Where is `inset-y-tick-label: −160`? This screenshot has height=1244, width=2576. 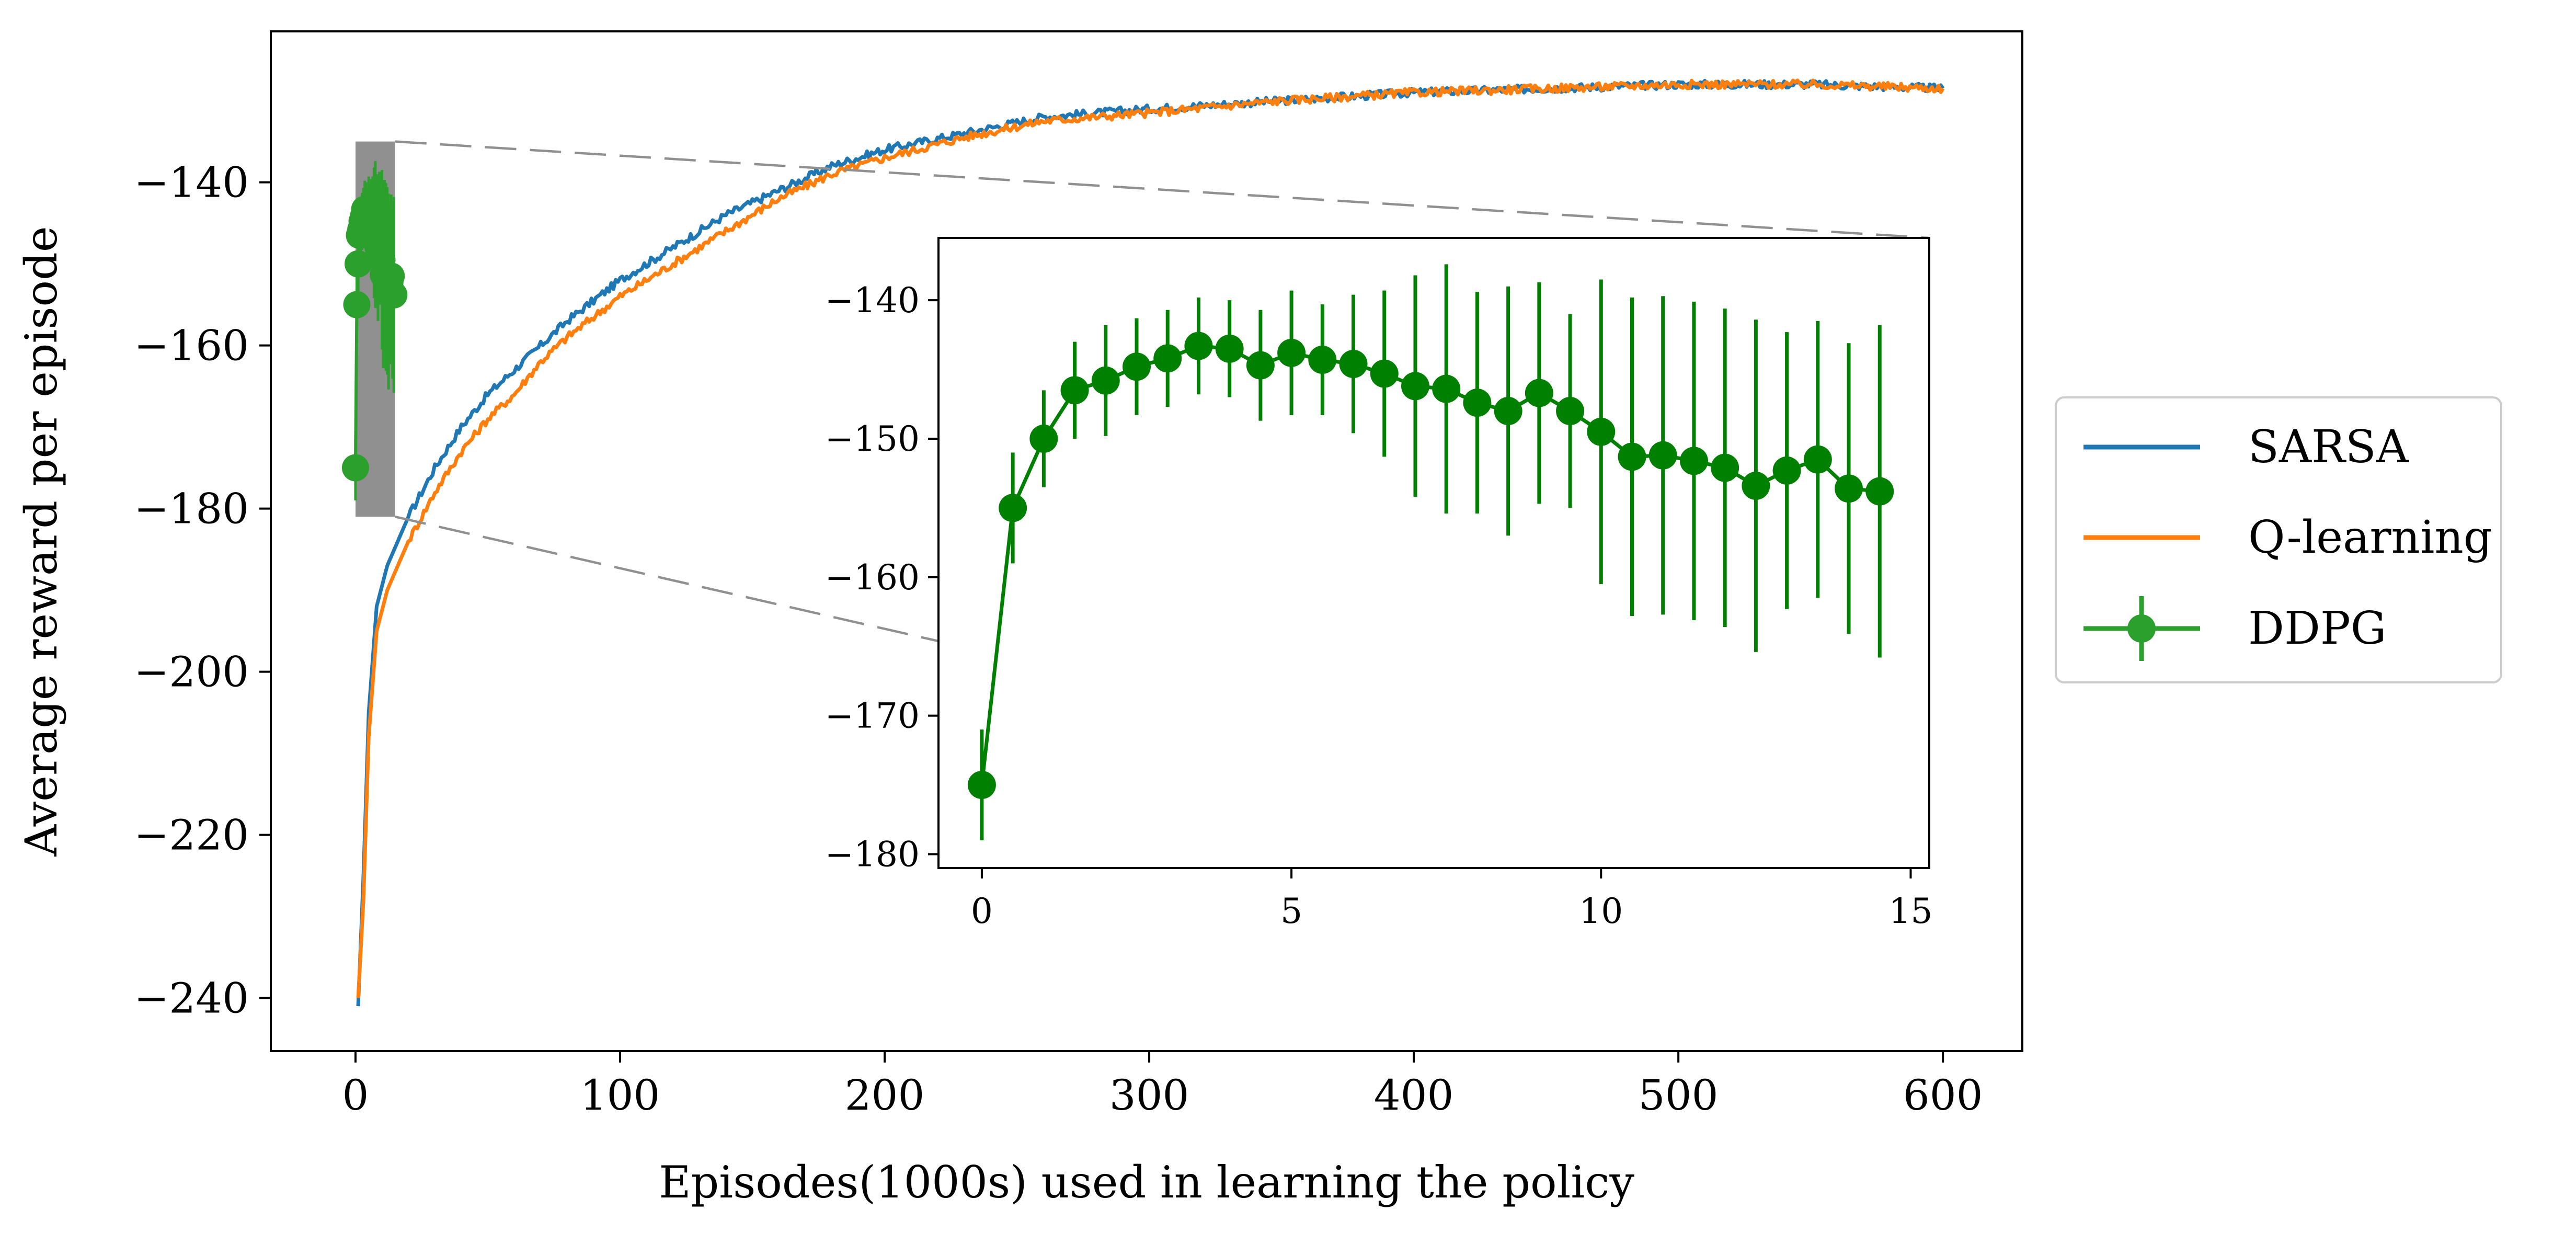 inset-y-tick-label: −160 is located at coordinates (872, 577).